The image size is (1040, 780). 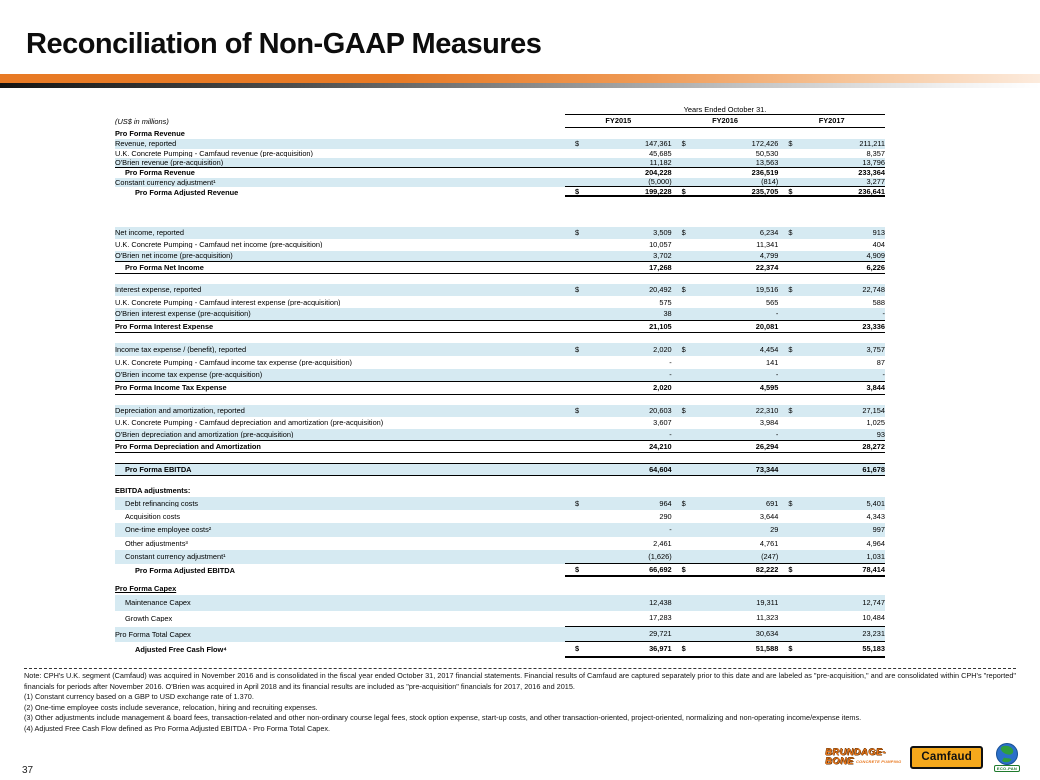 What do you see at coordinates (164, 267) in the screenshot?
I see `row-label: Pro Forma Net Income` at bounding box center [164, 267].